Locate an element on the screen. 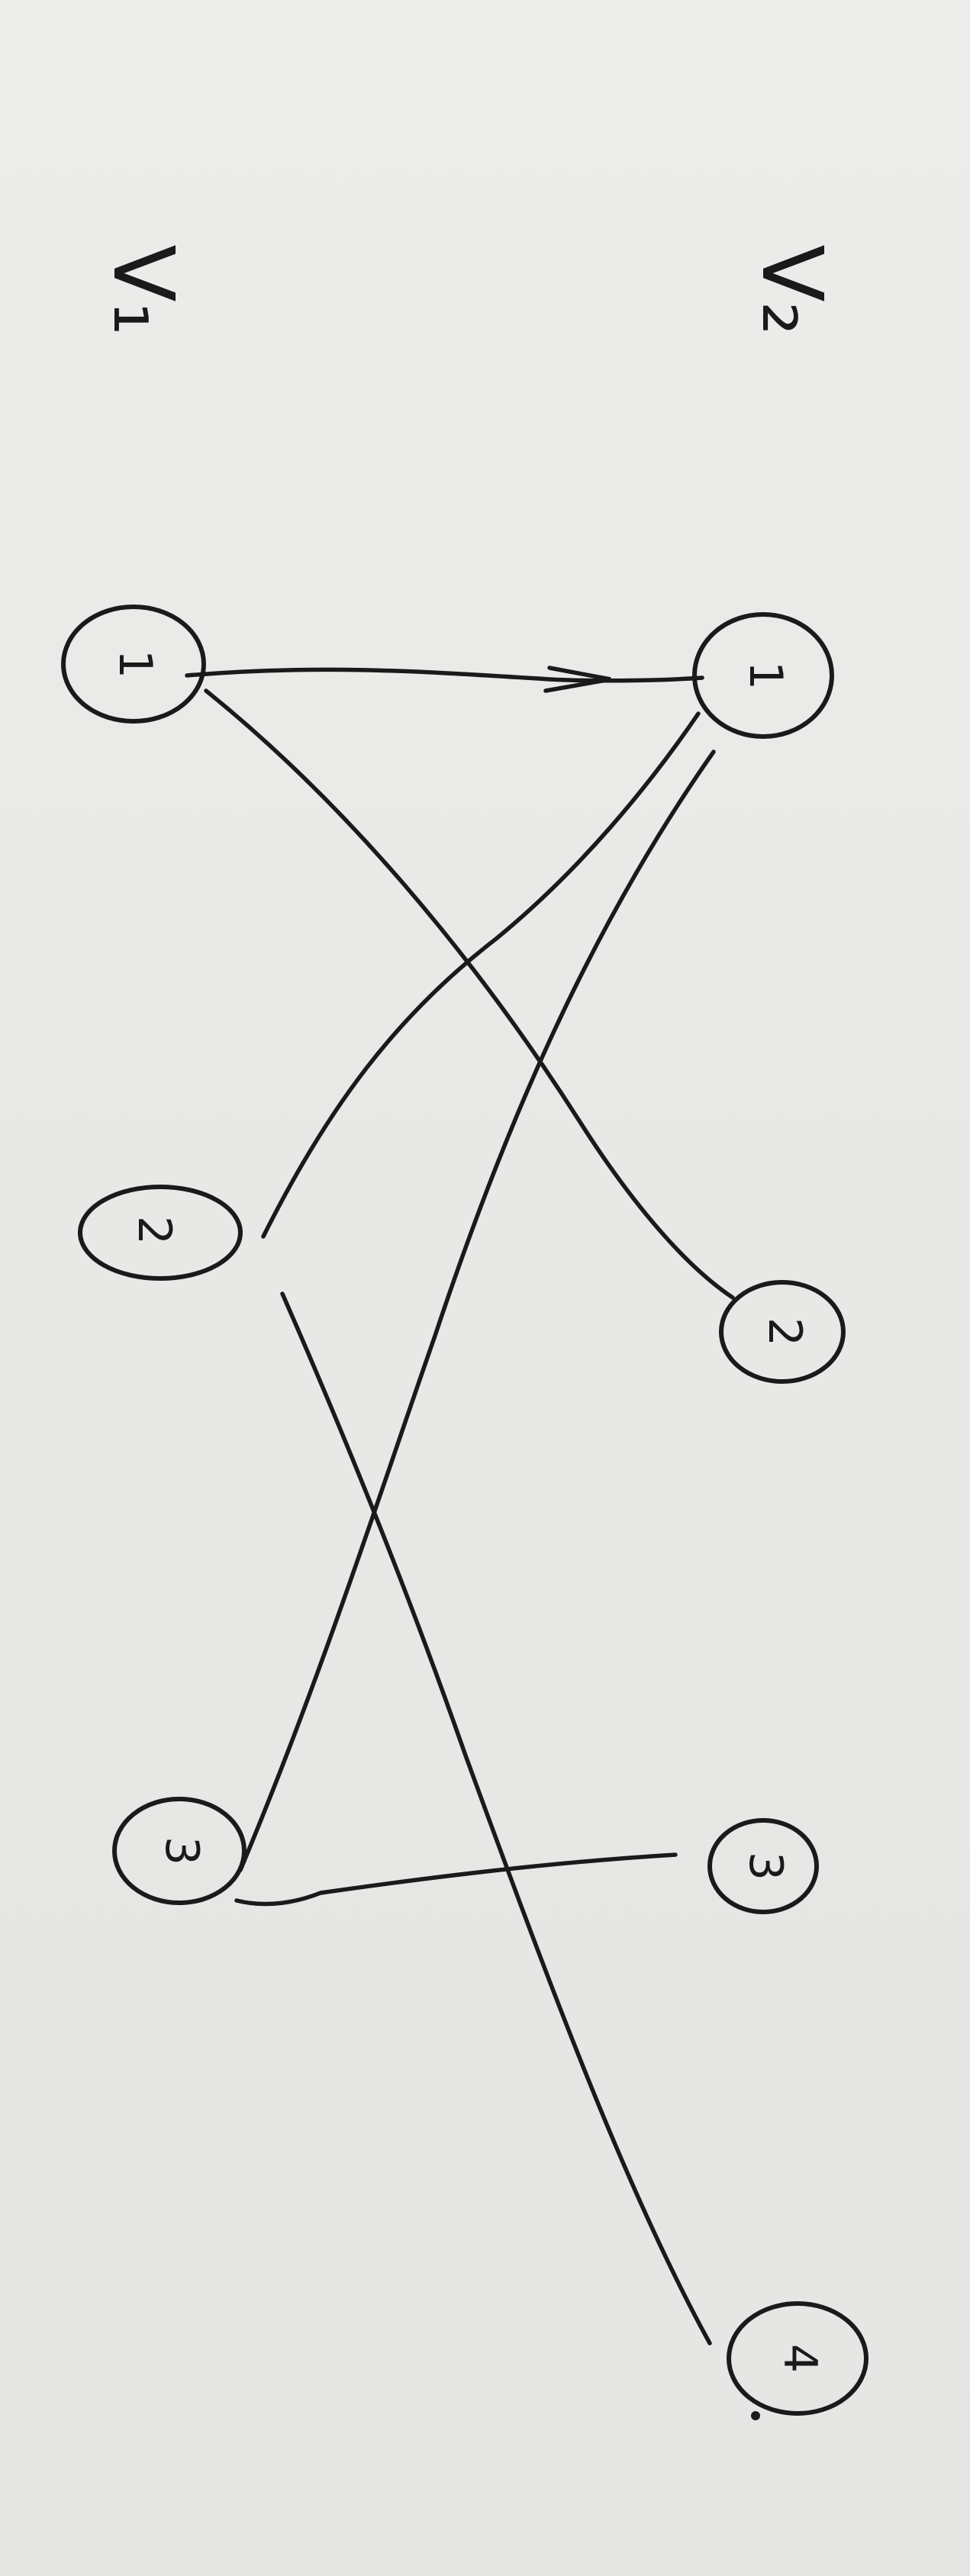 The width and height of the screenshot is (970, 2576). node-label: 4 is located at coordinates (800, 2359).